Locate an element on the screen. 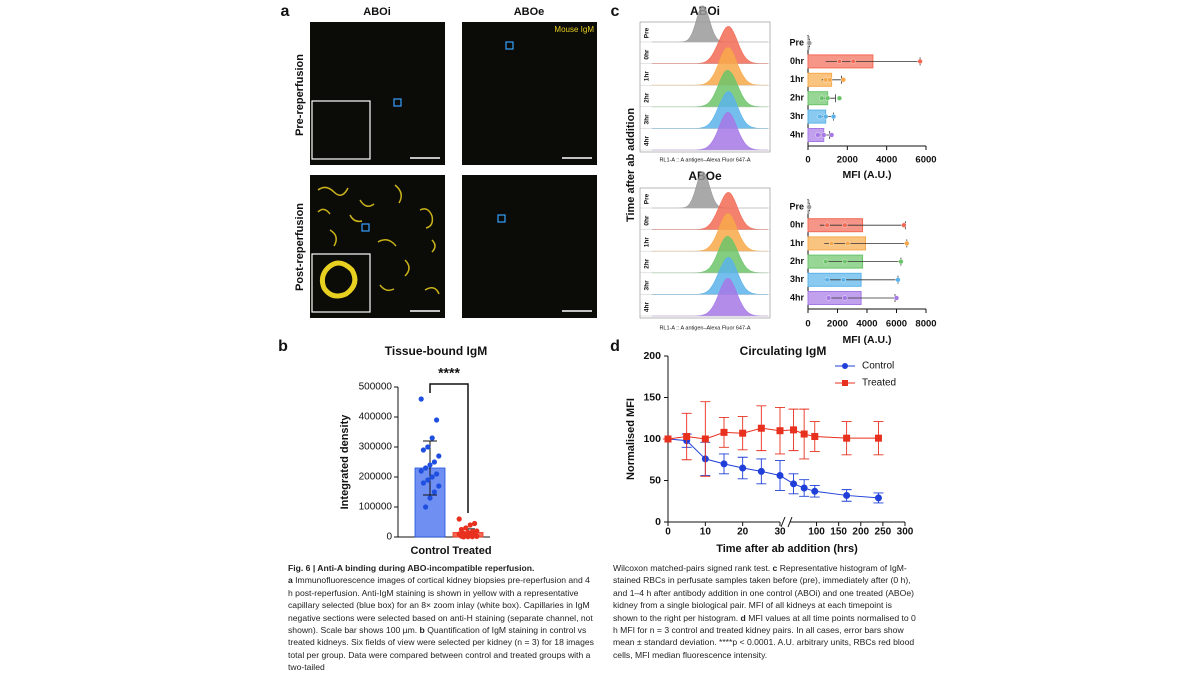 This screenshot has height=675, width=1200. y-tick-label: 0hr is located at coordinates (797, 225).